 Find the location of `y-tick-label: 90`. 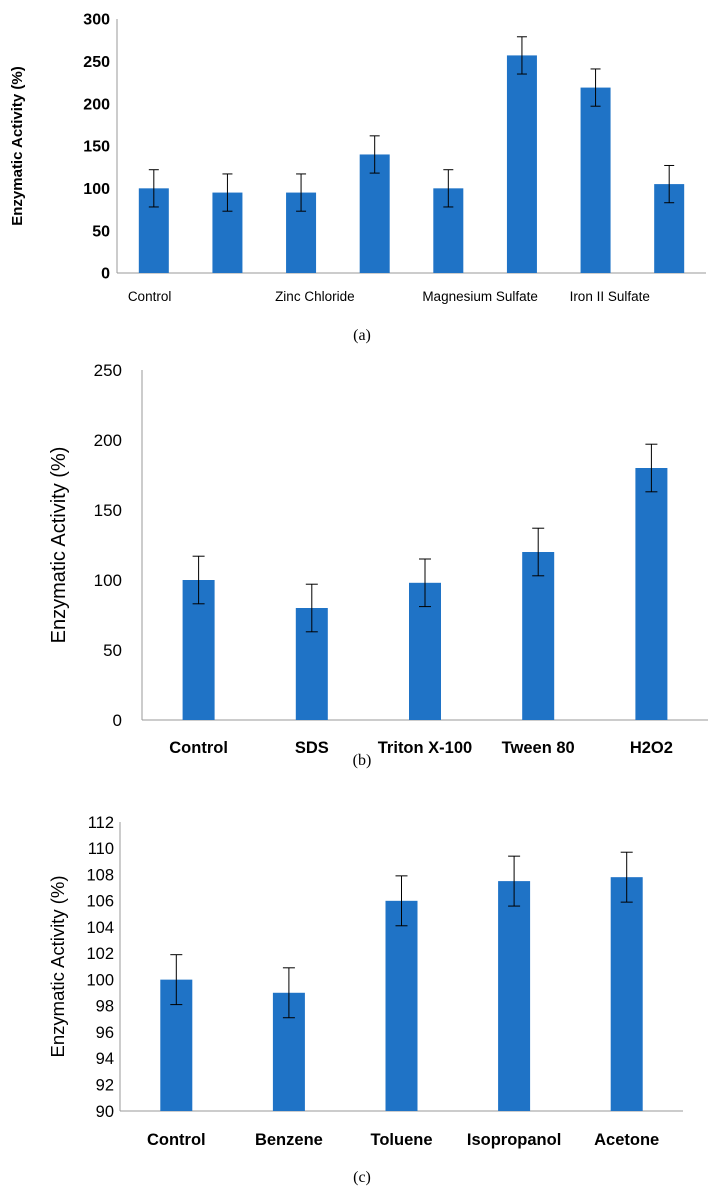

y-tick-label: 90 is located at coordinates (105, 1112).